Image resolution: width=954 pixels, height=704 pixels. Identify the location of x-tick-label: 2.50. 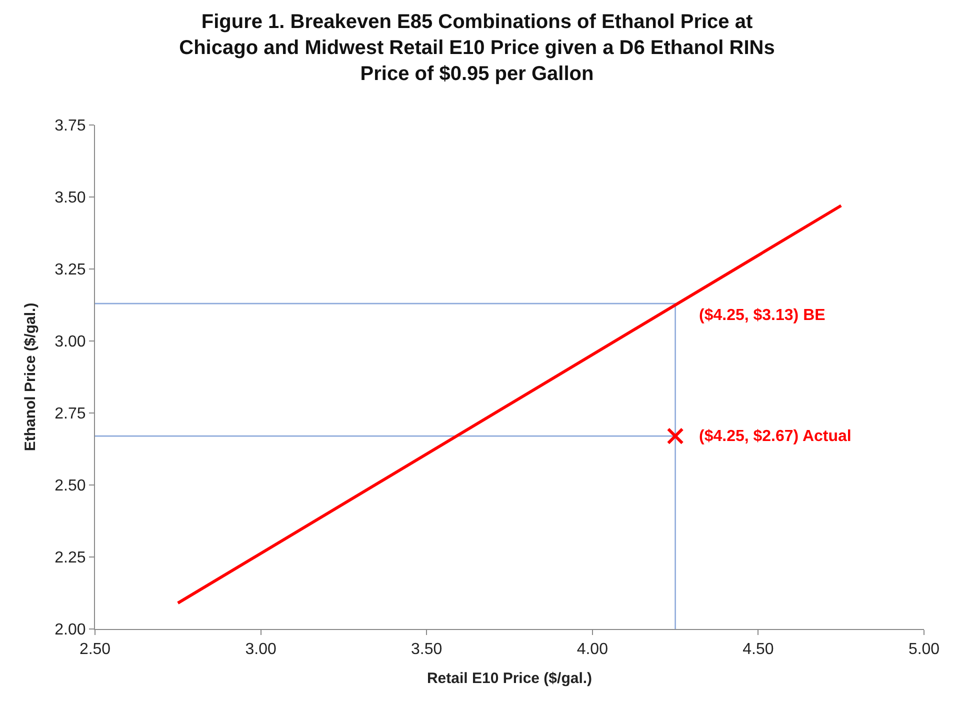
(95, 649).